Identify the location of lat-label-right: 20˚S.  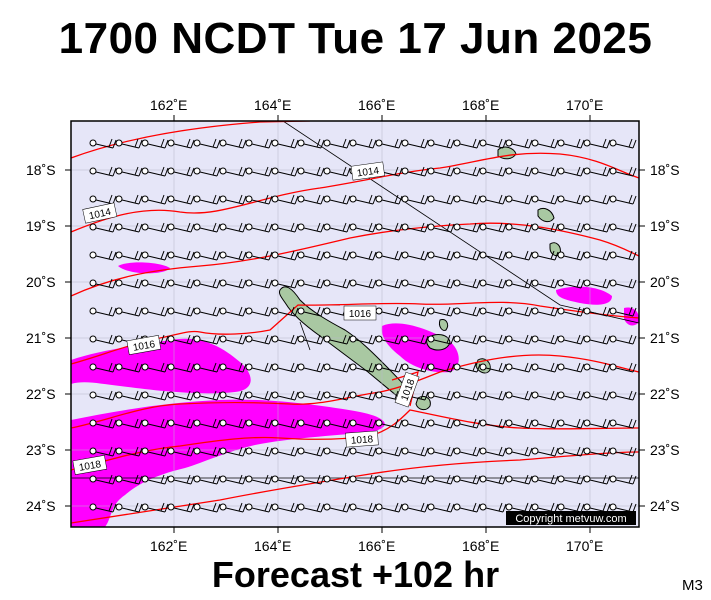
(665, 282).